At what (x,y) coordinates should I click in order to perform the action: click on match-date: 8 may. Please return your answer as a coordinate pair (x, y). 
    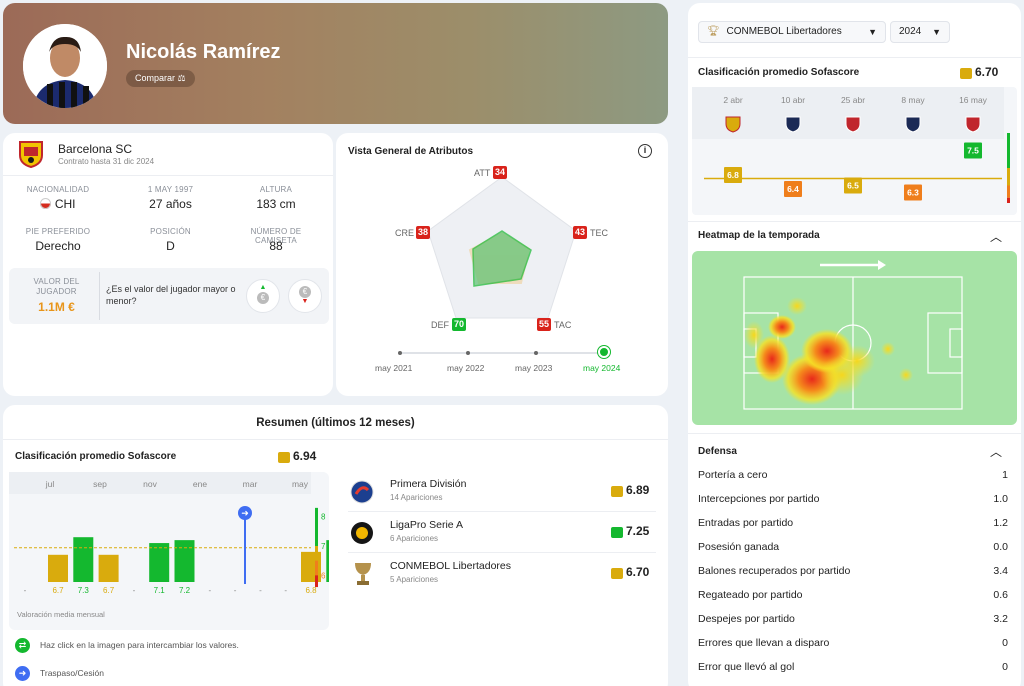
    Looking at the image, I should click on (913, 100).